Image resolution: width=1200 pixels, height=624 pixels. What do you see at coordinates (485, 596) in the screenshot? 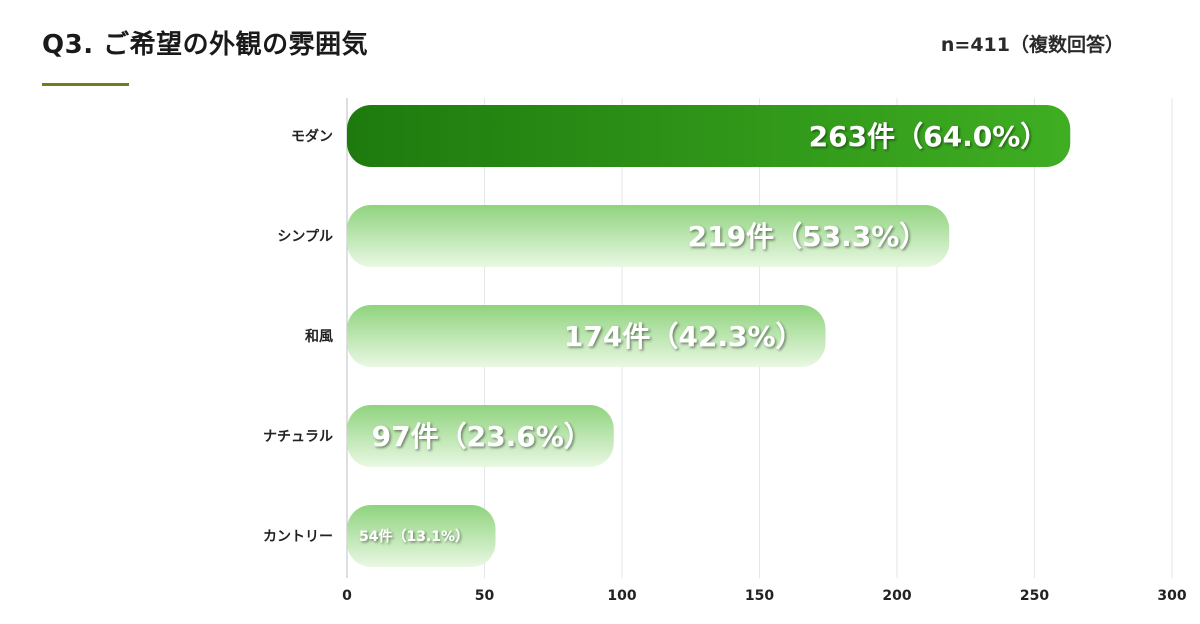
I see `x-tick-label: 50` at bounding box center [485, 596].